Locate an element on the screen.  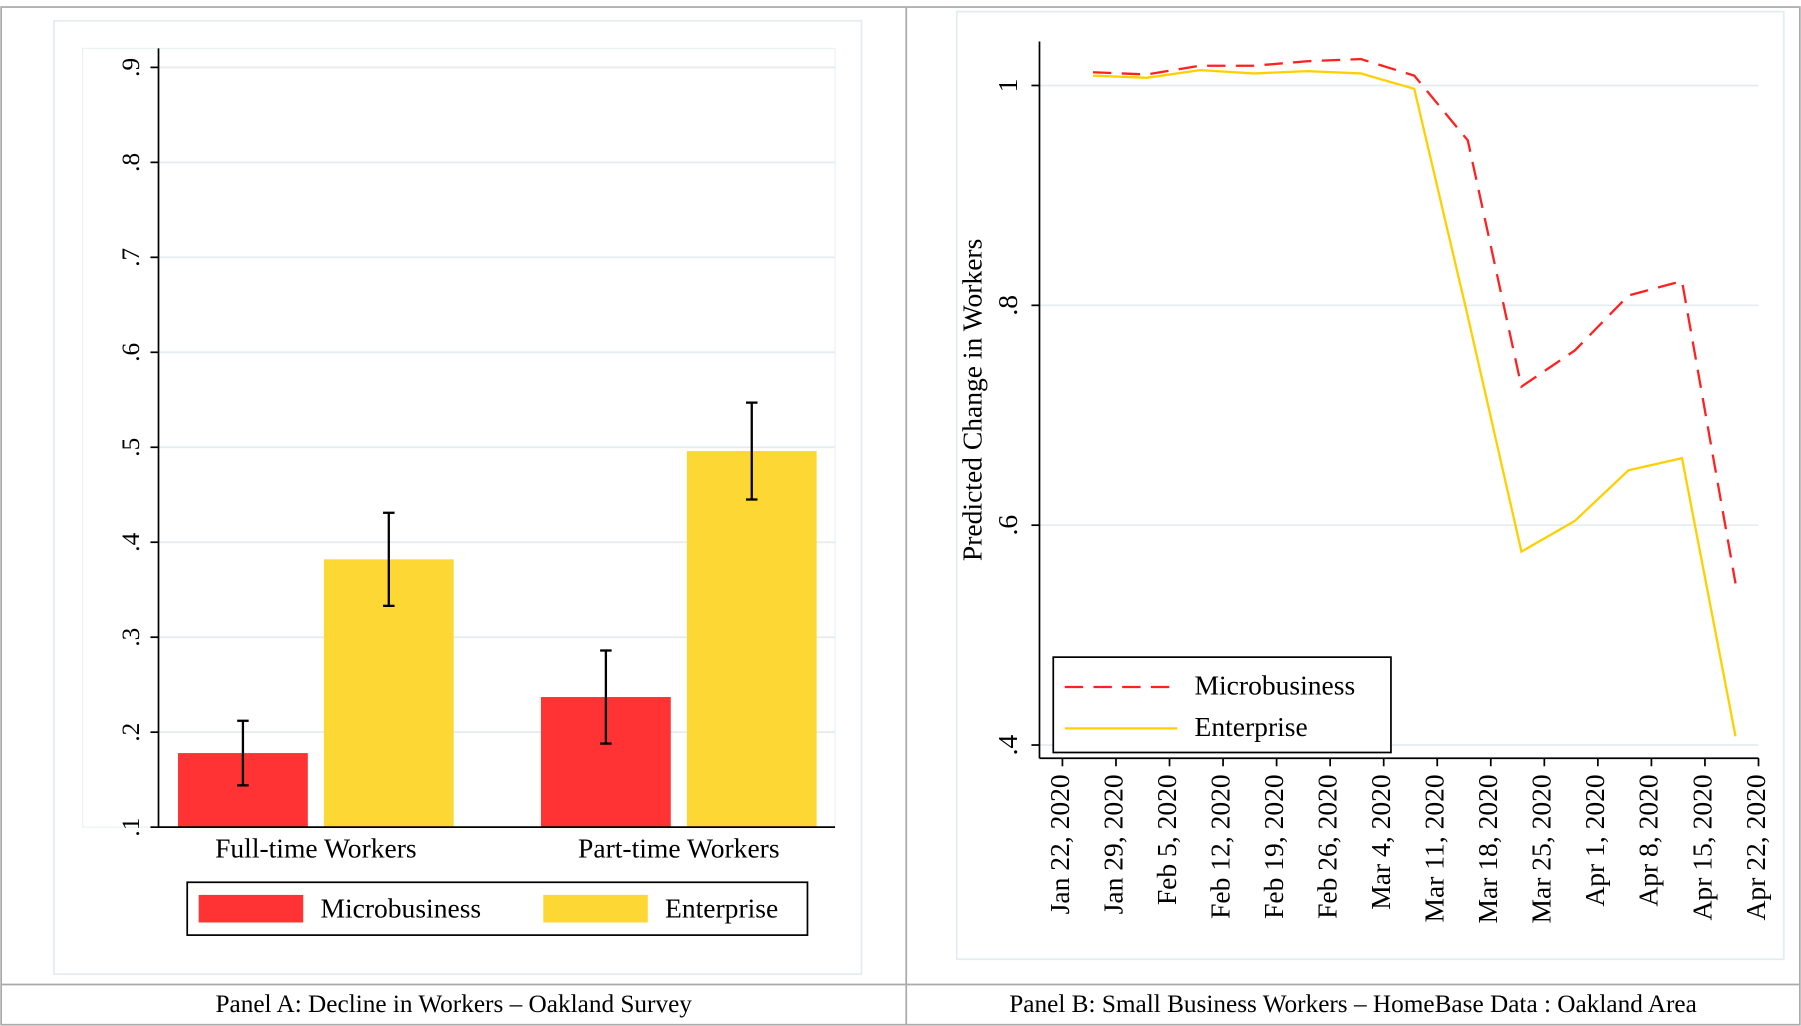
legend-box is located at coordinates (1222, 705).